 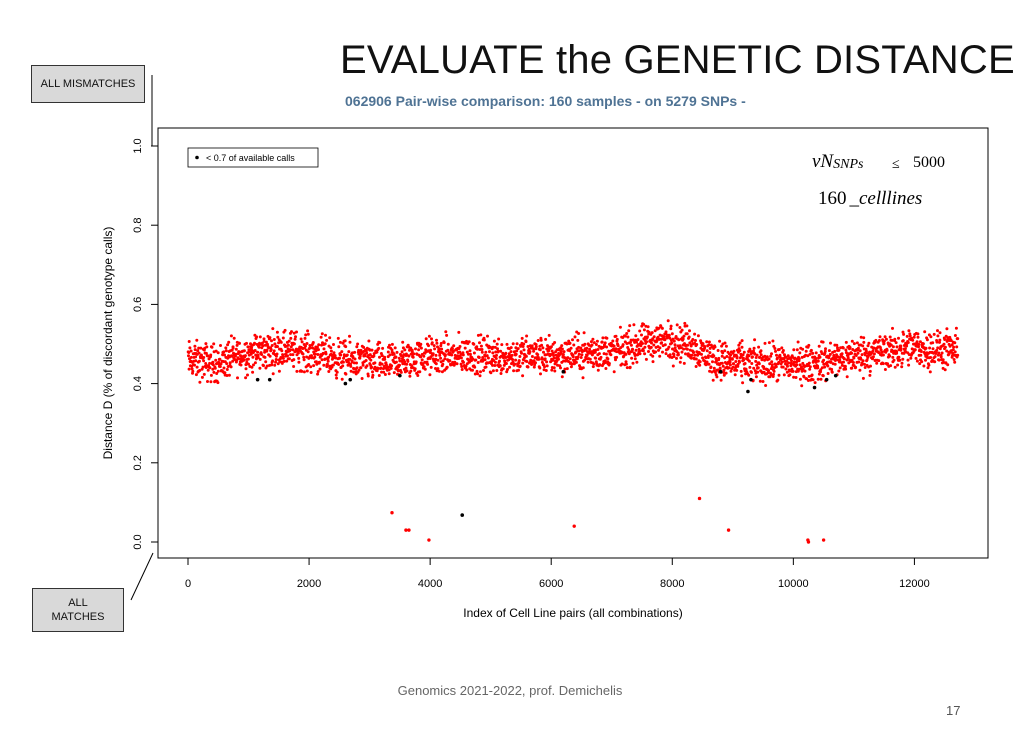 I want to click on all-matches-line1: ALL, so click(x=78, y=603).